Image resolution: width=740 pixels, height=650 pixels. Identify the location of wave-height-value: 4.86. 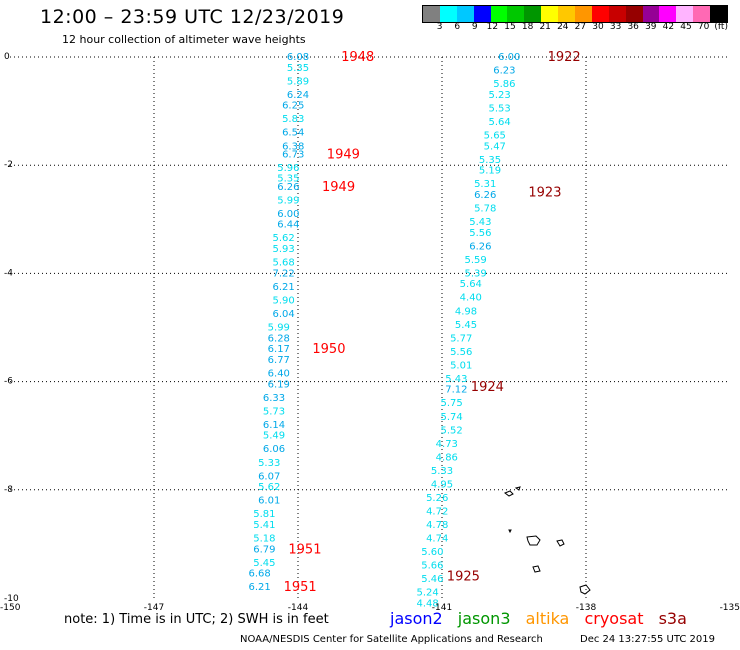
(447, 457).